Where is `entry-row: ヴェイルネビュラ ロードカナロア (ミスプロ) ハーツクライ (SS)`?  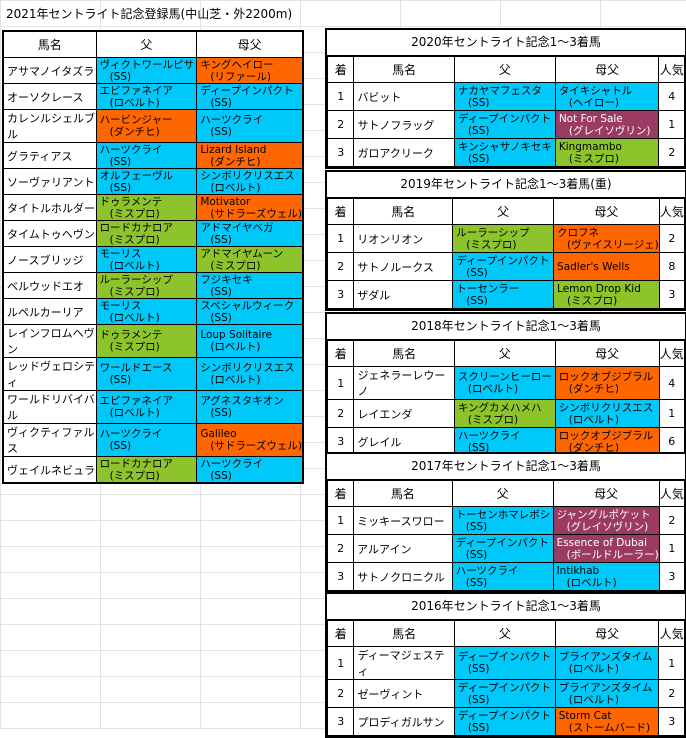
entry-row: ヴェイルネビュラ ロードカナロア (ミスプロ) ハーツクライ (SS) is located at coordinates (153, 470).